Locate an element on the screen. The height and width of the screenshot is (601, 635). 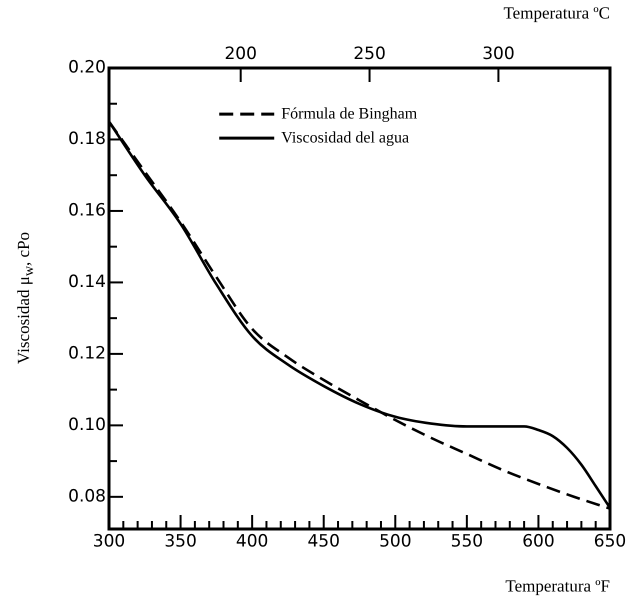
x-tick-label: 650 is located at coordinates (610, 542).